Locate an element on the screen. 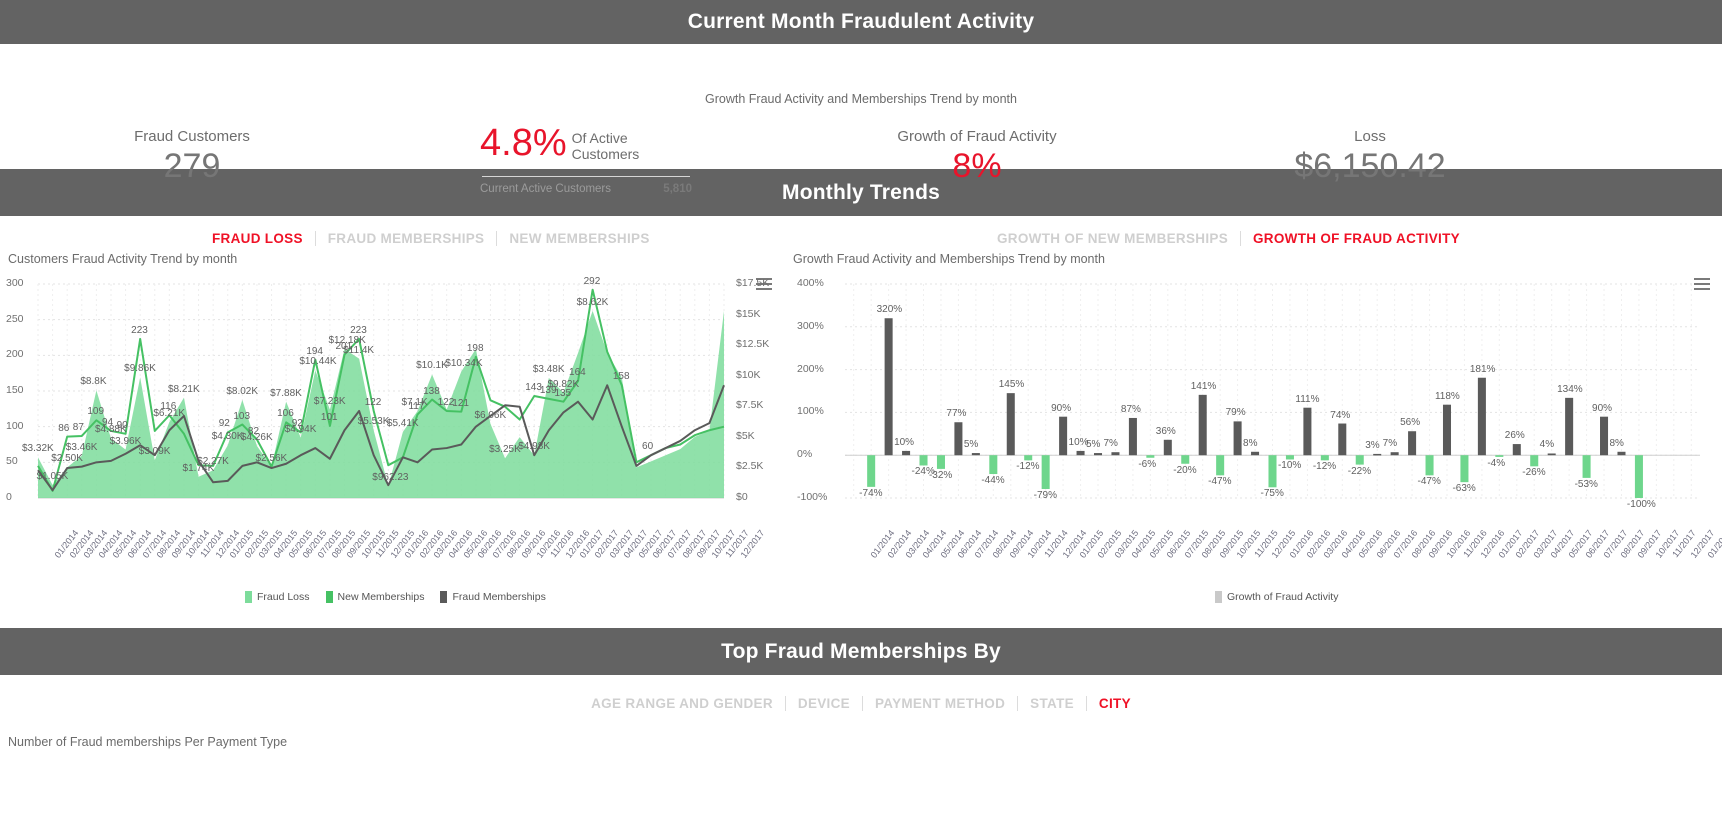 This screenshot has width=1722, height=828. loss-label: $7.88K is located at coordinates (286, 393).